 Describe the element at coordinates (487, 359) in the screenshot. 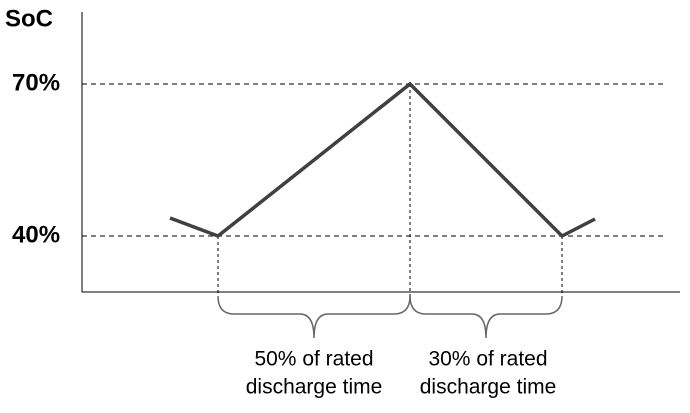

I see `interval-label: 30% of rated` at that location.